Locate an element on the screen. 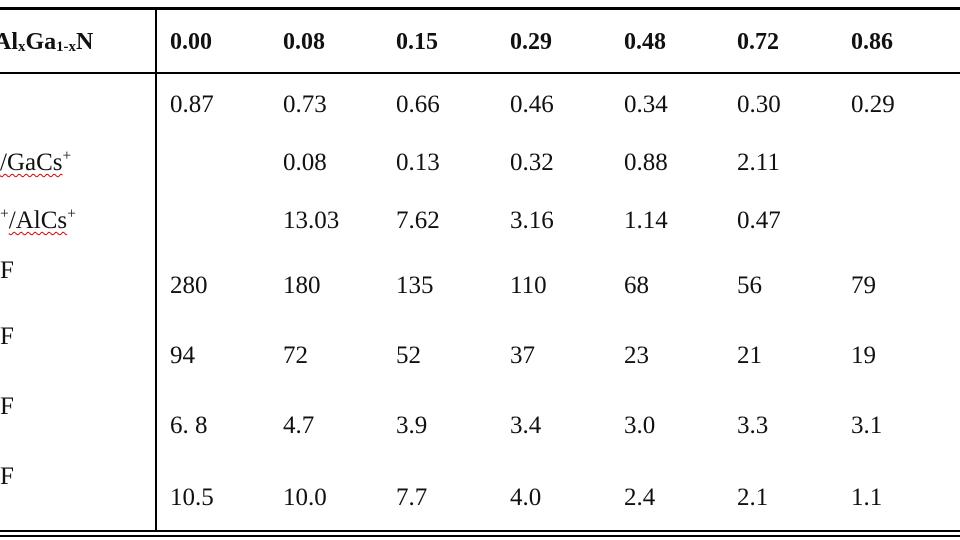 The image size is (960, 540). table-cell: 2.4 is located at coordinates (640, 497).